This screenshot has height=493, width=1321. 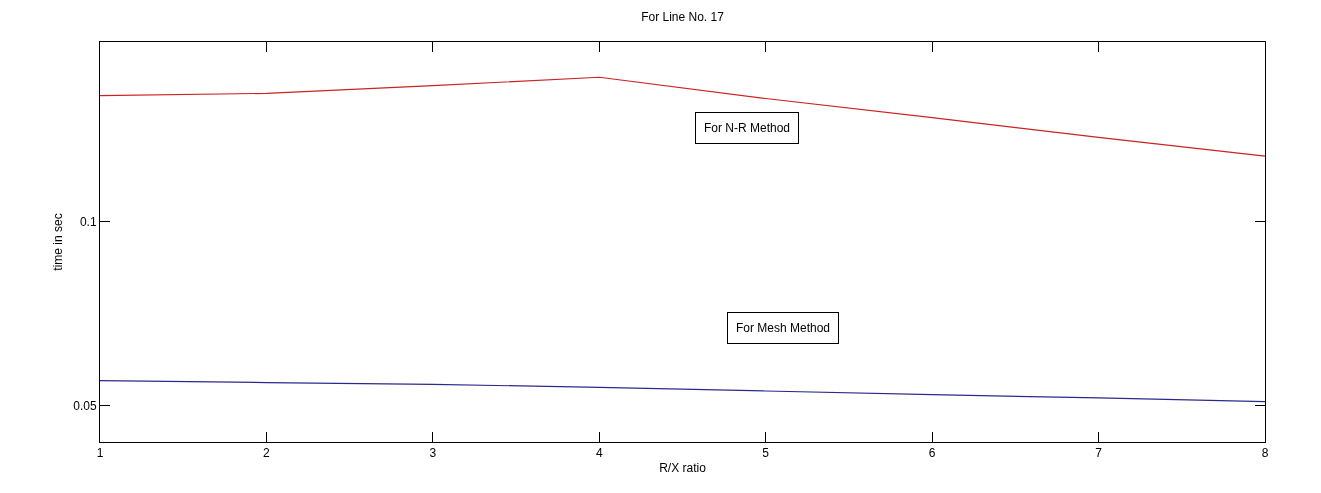 I want to click on x-tick-label: 4, so click(x=599, y=453).